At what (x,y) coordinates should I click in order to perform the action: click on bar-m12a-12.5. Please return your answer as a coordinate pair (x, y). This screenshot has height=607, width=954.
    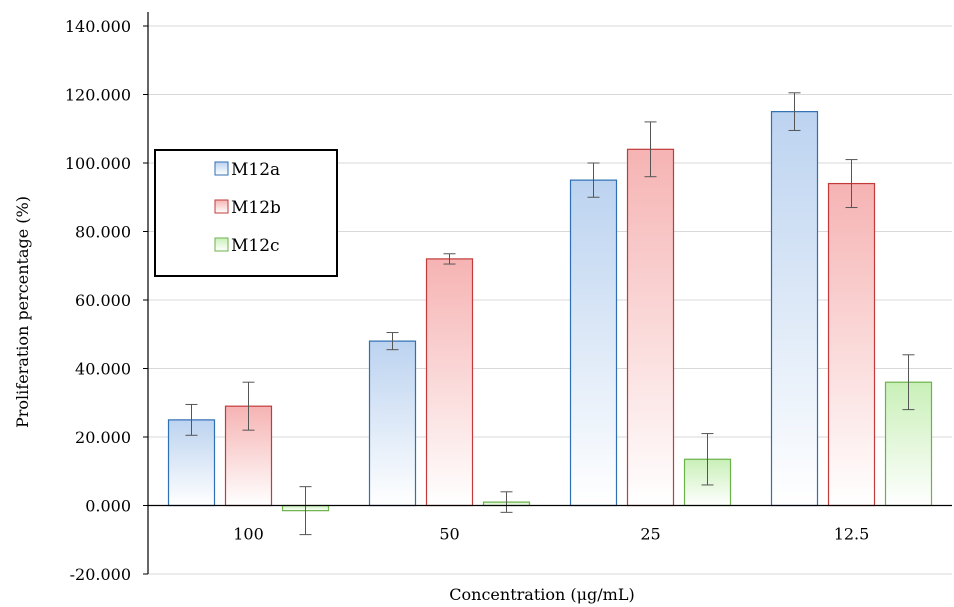
    Looking at the image, I should click on (794, 309).